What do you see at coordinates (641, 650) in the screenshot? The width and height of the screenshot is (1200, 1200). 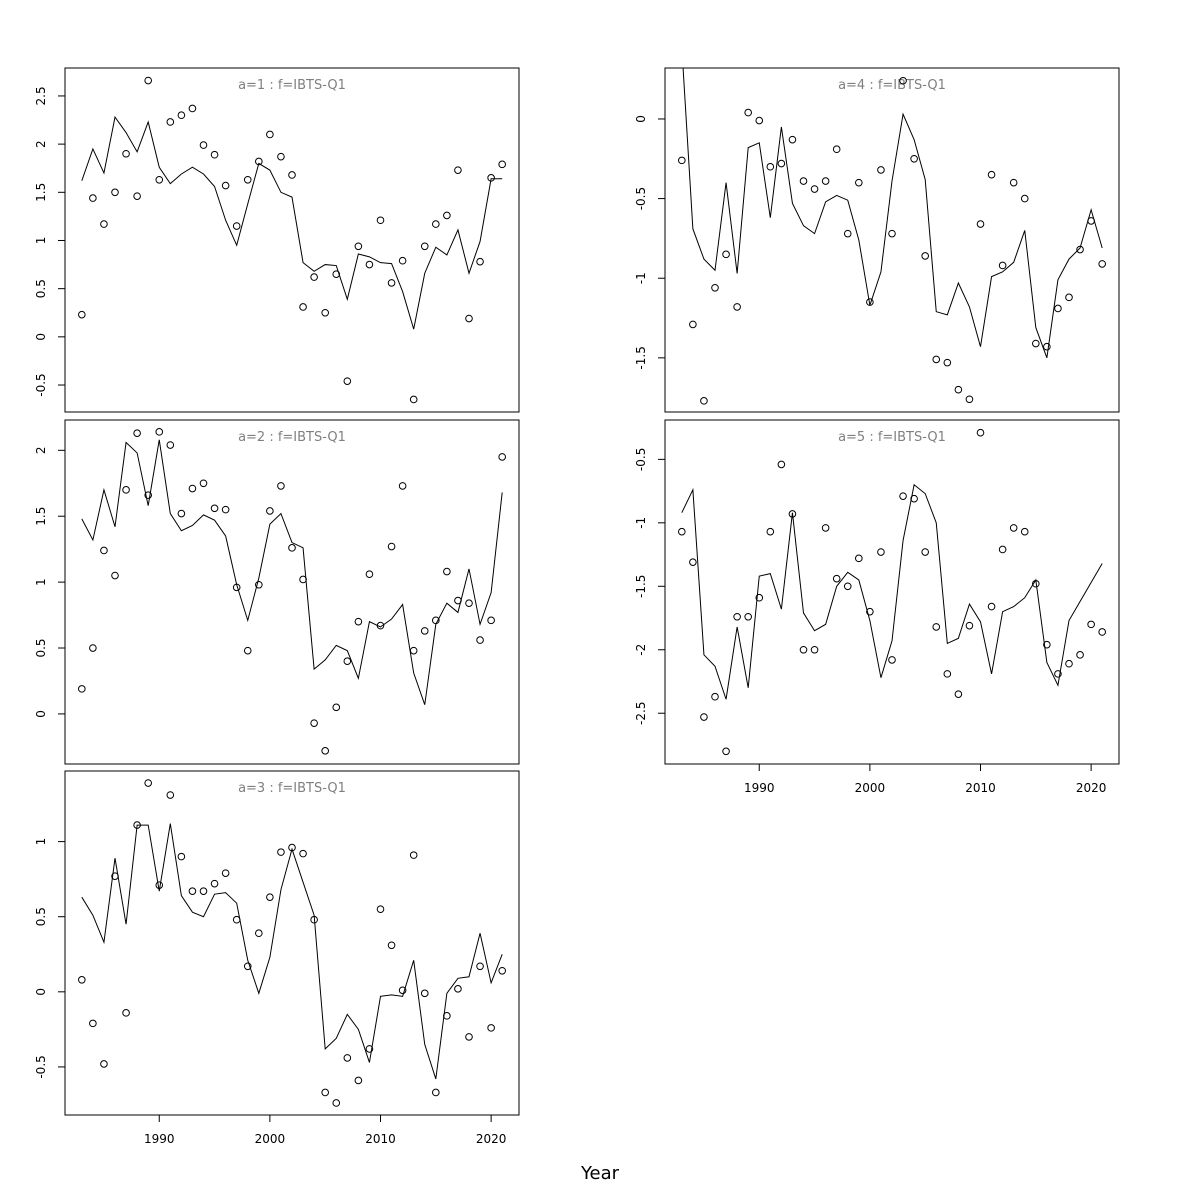 I see `y-tick-label: -2` at bounding box center [641, 650].